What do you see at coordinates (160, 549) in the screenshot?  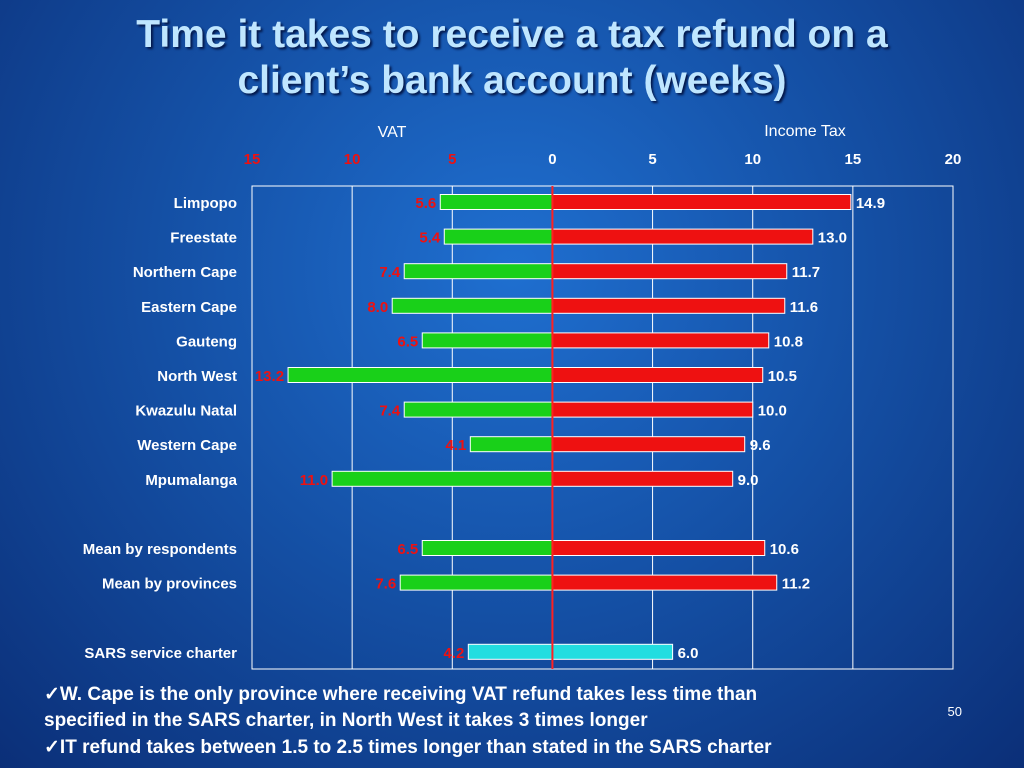 I see `category-label: Mean by respondents` at bounding box center [160, 549].